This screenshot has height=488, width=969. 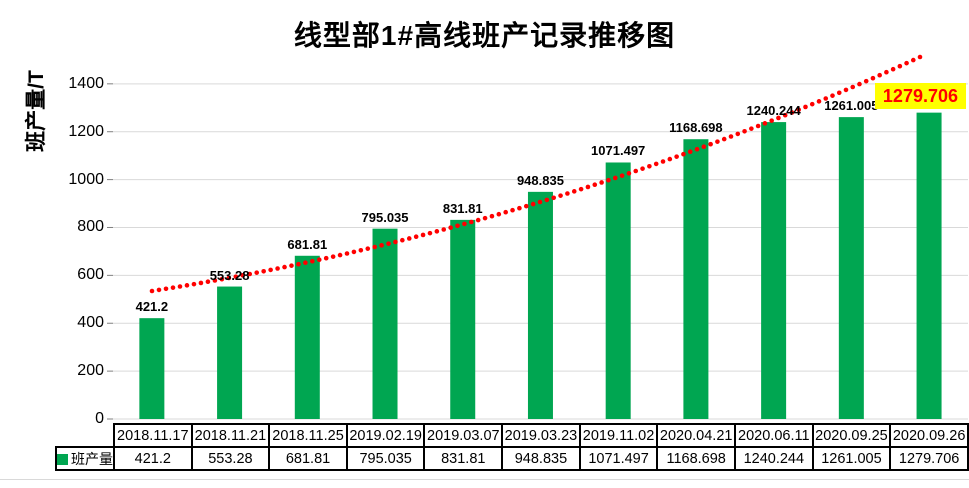 I want to click on value-cell: 1168.698, so click(x=696, y=458).